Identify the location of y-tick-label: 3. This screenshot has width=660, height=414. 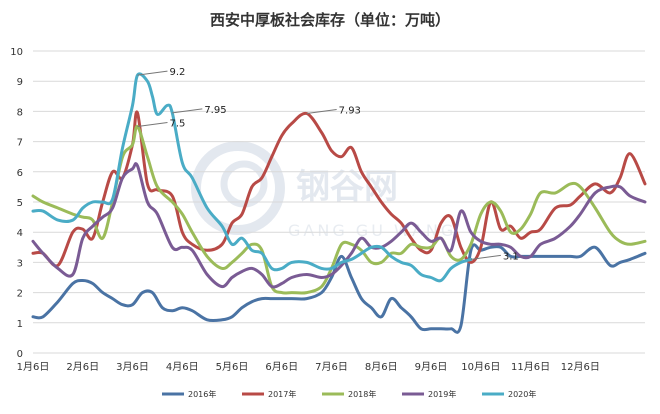
(20, 263).